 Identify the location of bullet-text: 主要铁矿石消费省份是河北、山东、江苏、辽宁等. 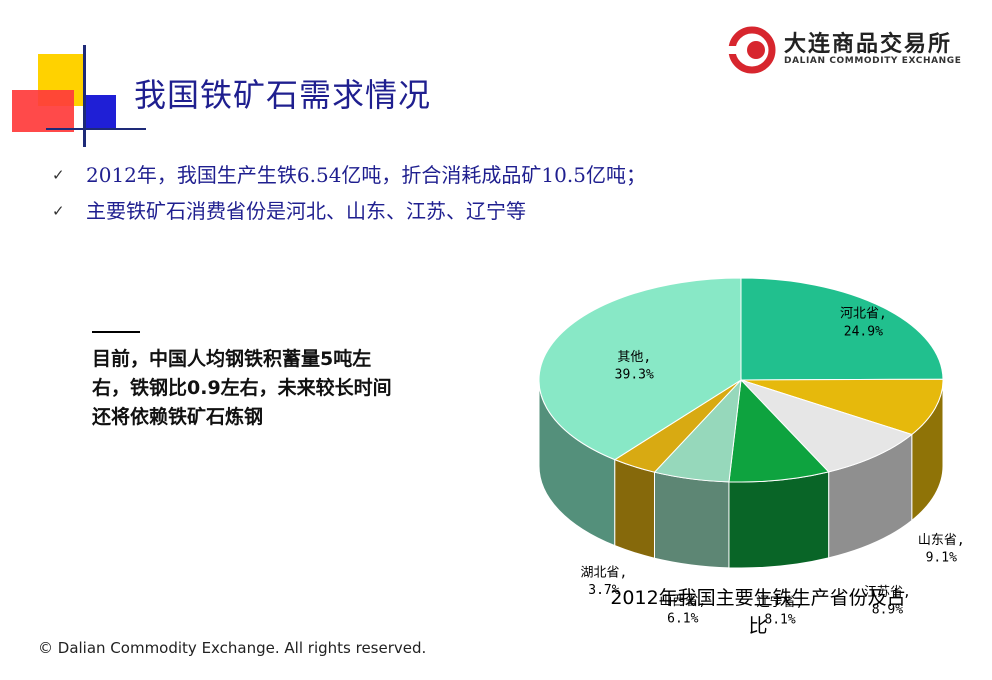
(306, 211).